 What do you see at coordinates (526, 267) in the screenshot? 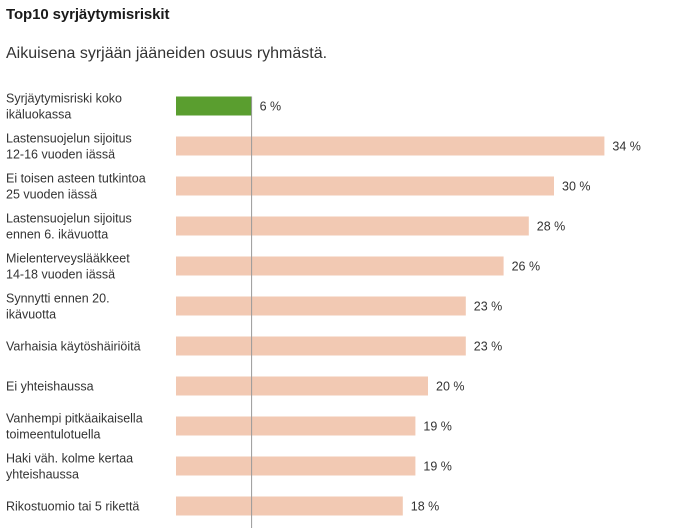
I see `value-label-4: 26 %` at bounding box center [526, 267].